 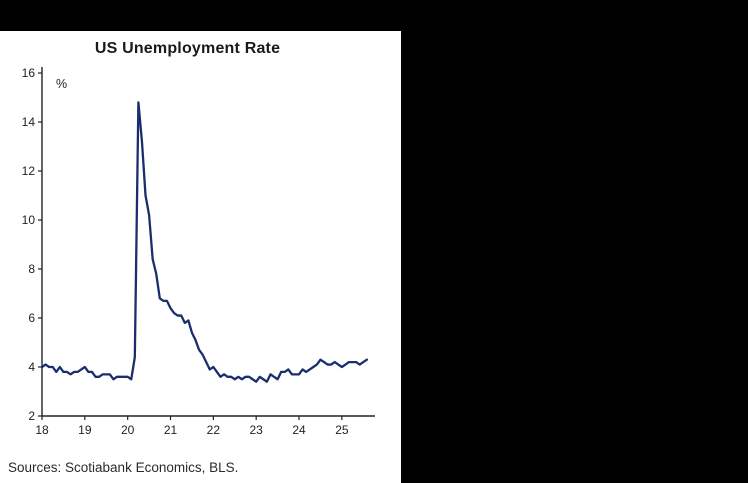 I want to click on x-axis-tick-label: 22, so click(x=214, y=430).